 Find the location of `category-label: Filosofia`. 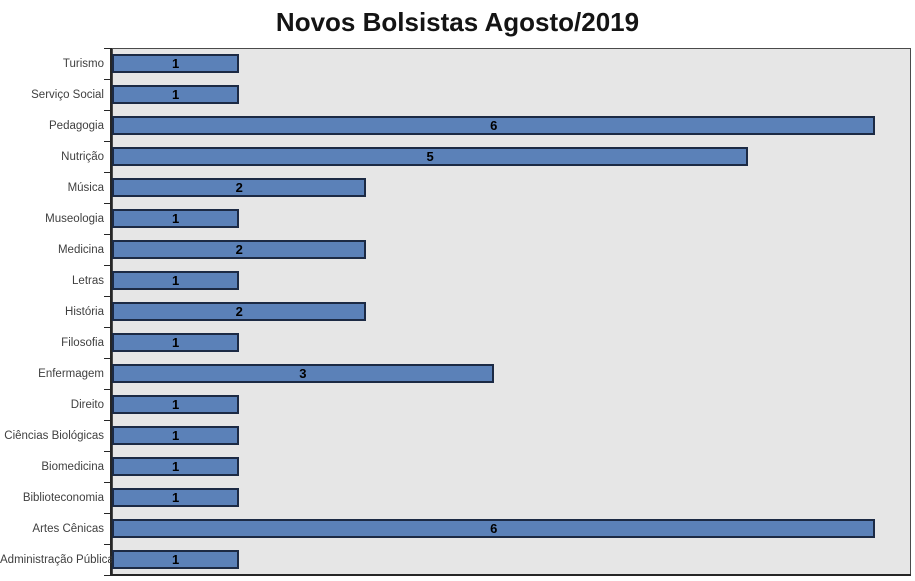

category-label: Filosofia is located at coordinates (82, 342).